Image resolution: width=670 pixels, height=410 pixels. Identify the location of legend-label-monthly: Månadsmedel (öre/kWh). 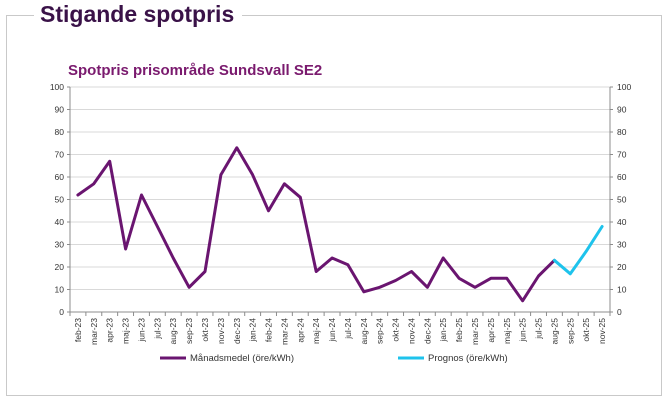
(242, 358).